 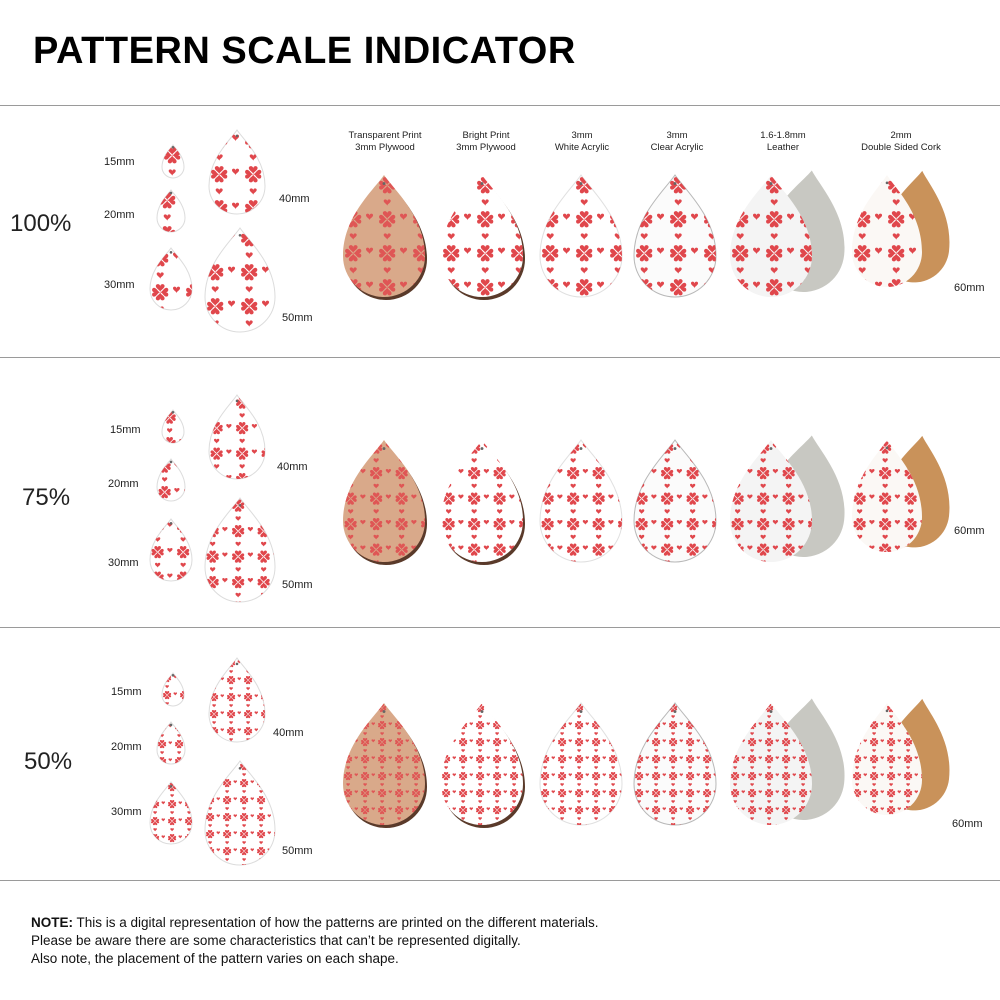 What do you see at coordinates (304, 51) in the screenshot?
I see `page-title: PATTERN SCALE INDICATOR` at bounding box center [304, 51].